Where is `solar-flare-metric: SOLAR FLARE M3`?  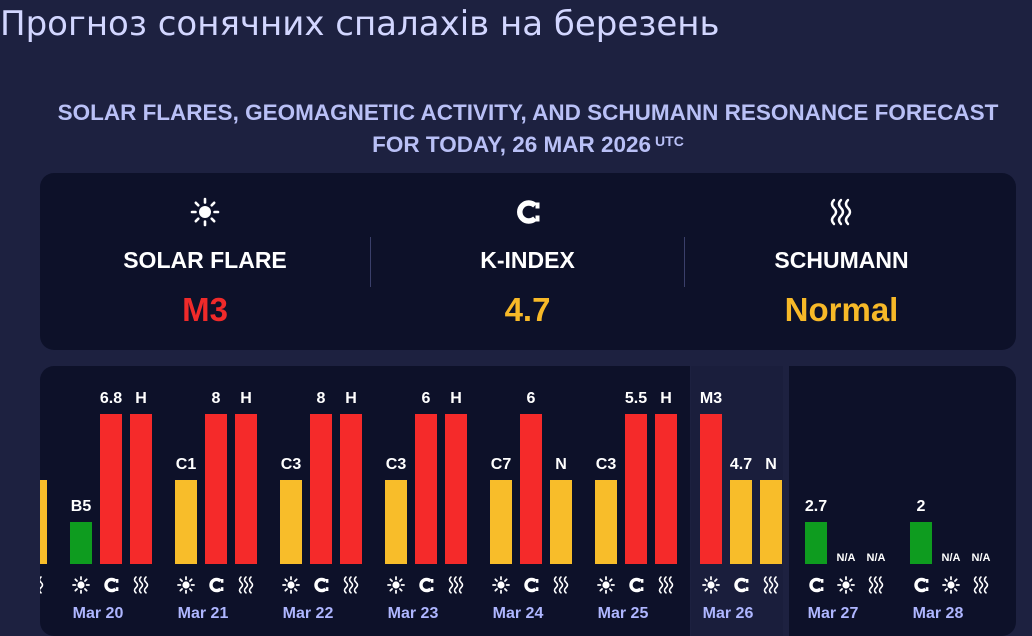
solar-flare-metric: SOLAR FLARE M3 is located at coordinates (205, 261).